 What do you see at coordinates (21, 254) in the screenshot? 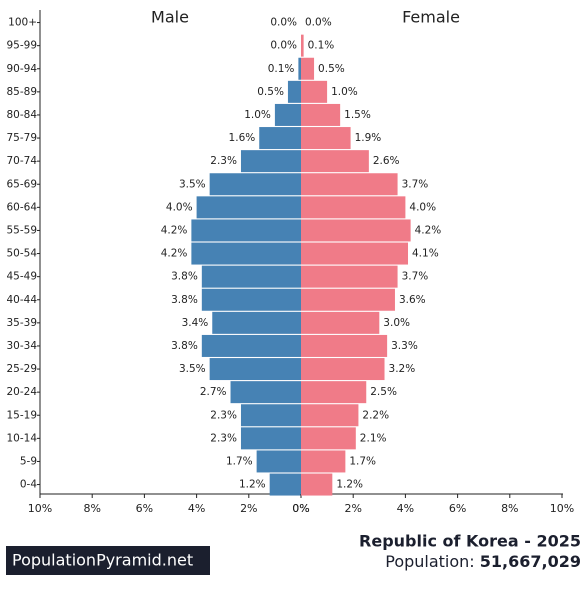
I see `category-label: 50-54` at bounding box center [21, 254].